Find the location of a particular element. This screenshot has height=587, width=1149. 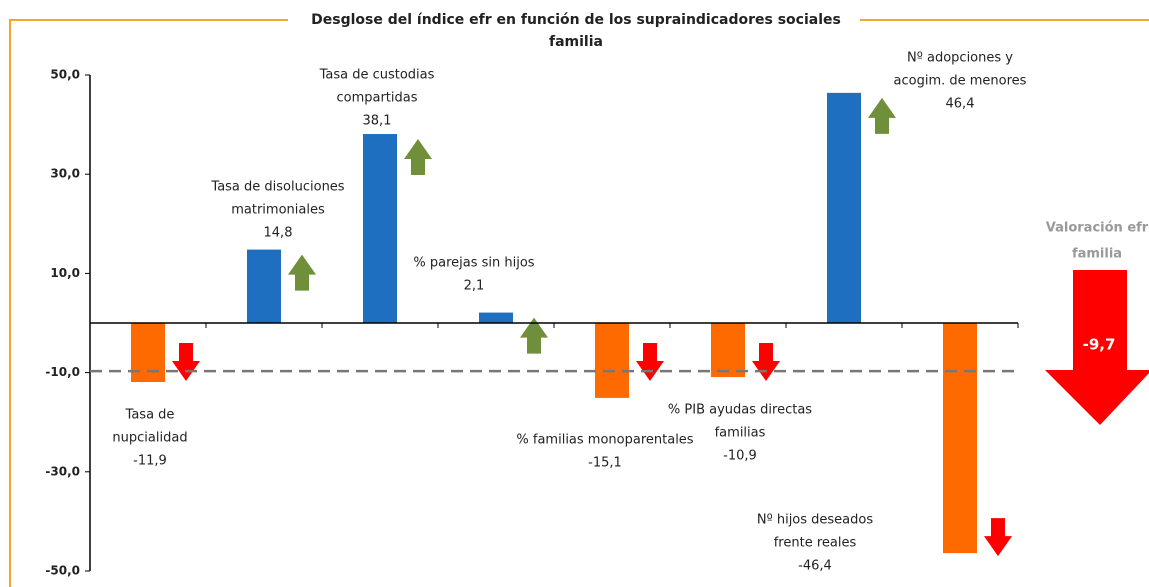

category-label: acogim. de menores is located at coordinates (960, 81).